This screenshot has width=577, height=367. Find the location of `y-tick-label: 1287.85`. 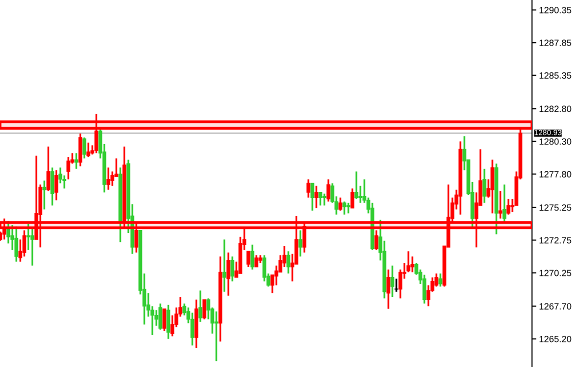

y-tick-label: 1287.85 is located at coordinates (556, 43).